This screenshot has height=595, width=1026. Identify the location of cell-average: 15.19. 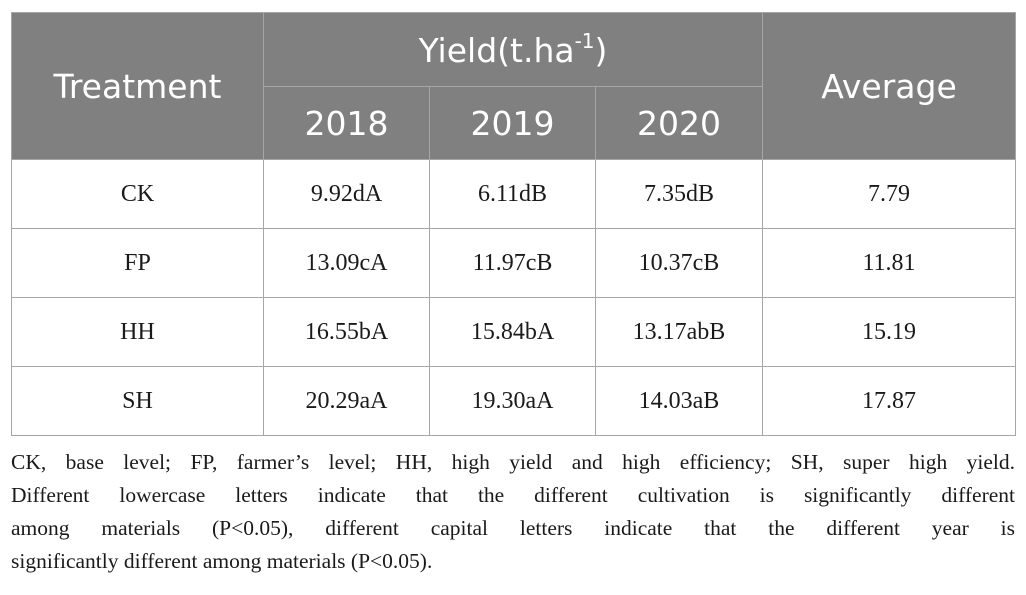
(889, 332).